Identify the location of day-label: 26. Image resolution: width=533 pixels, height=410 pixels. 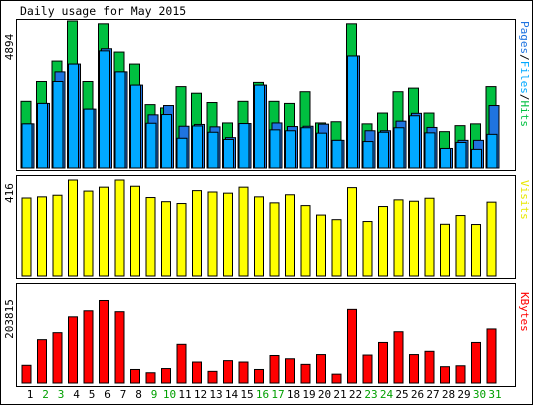
(417, 394).